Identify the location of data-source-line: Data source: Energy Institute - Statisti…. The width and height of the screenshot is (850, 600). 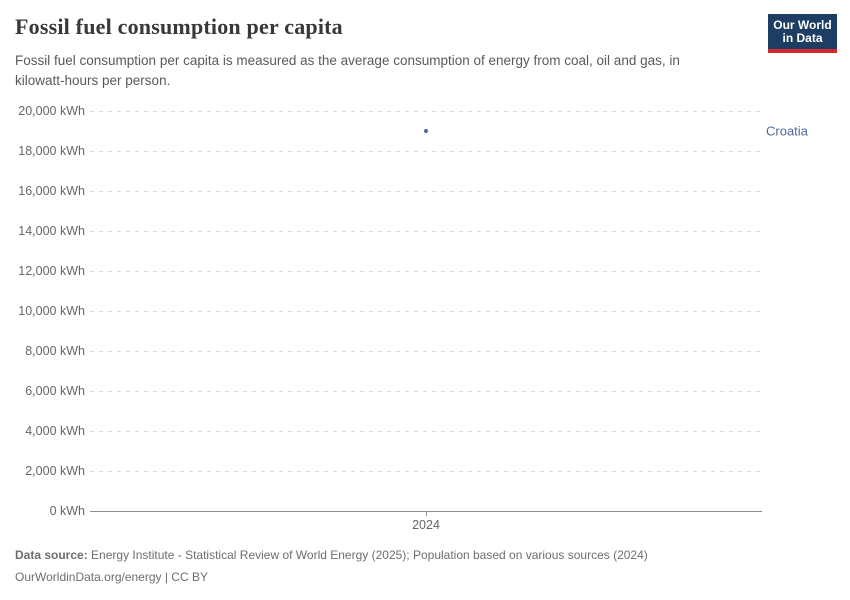
(425, 555).